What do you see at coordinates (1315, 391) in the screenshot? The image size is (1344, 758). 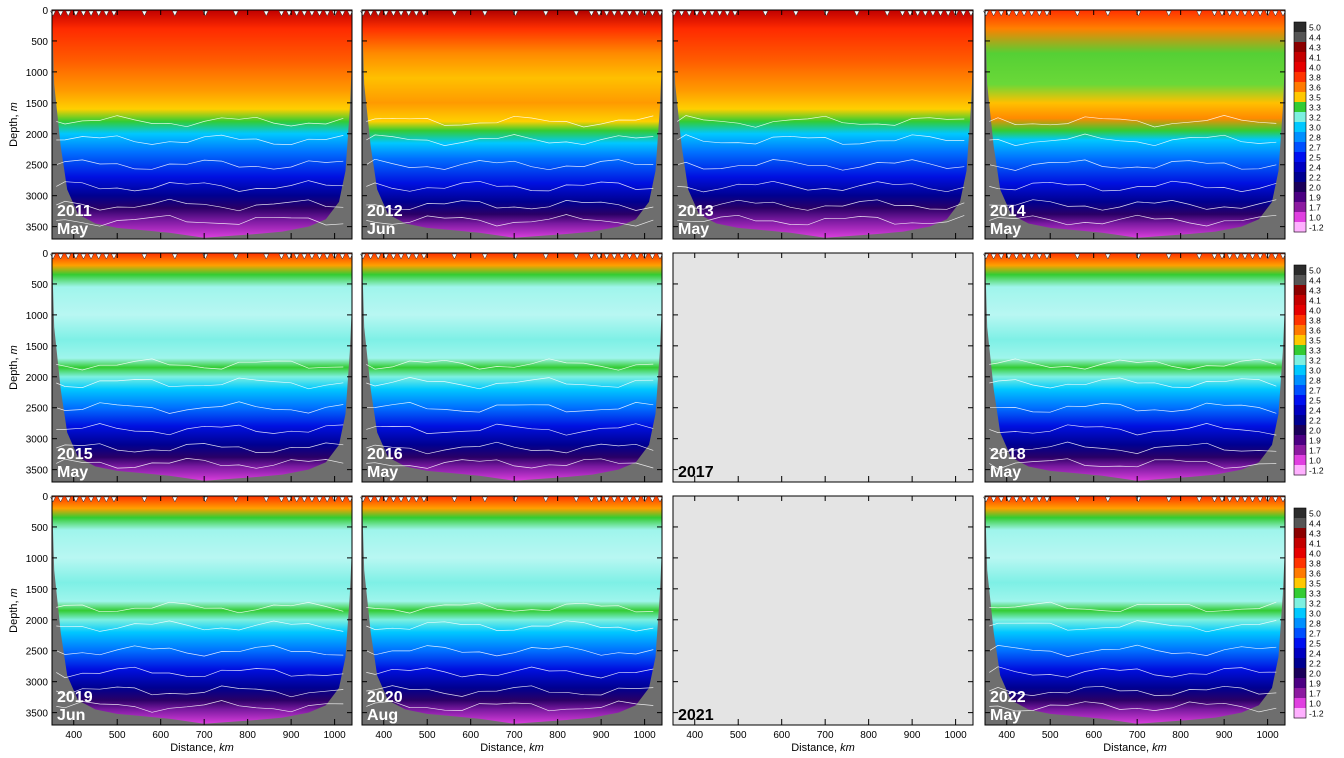 I see `colorbar-tick-label: 2.7` at bounding box center [1315, 391].